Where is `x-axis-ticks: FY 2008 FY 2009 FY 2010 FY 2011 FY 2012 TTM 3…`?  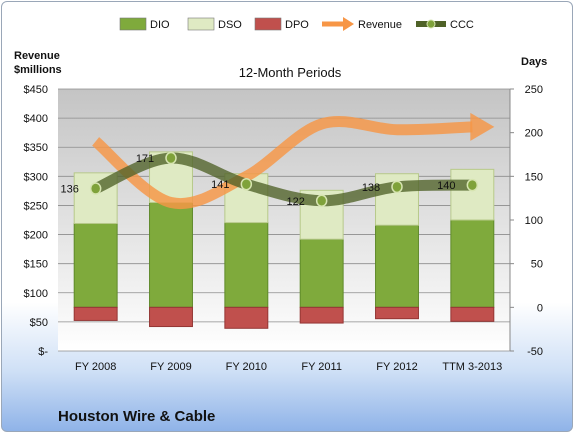 x-axis-ticks: FY 2008 FY 2009 FY 2010 FY 2011 FY 2012 TTM 3… is located at coordinates (288, 367).